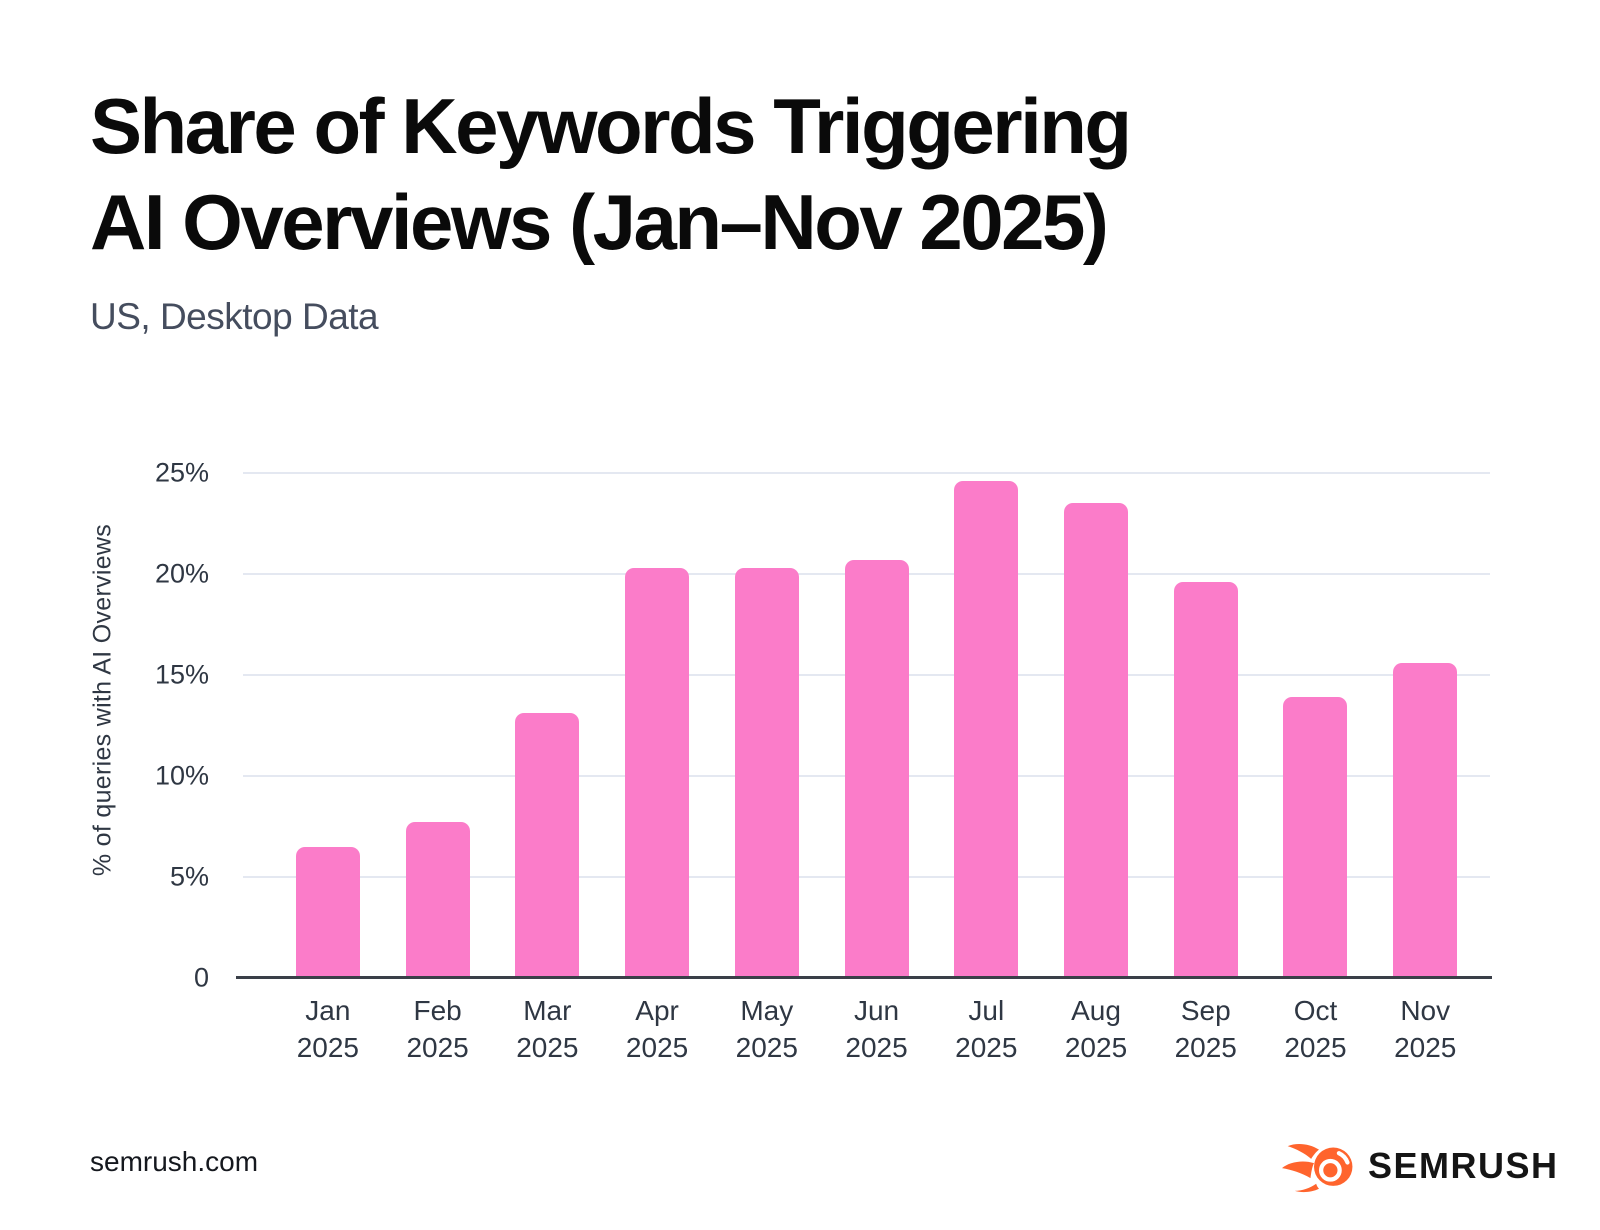 Image resolution: width=1600 pixels, height=1230 pixels. What do you see at coordinates (1425, 1029) in the screenshot?
I see `x-axis-label-nov: Nov 2025` at bounding box center [1425, 1029].